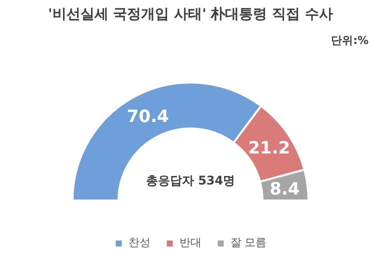  Describe the element at coordinates (190, 242) in the screenshot. I see `legend-label: 반대` at that location.